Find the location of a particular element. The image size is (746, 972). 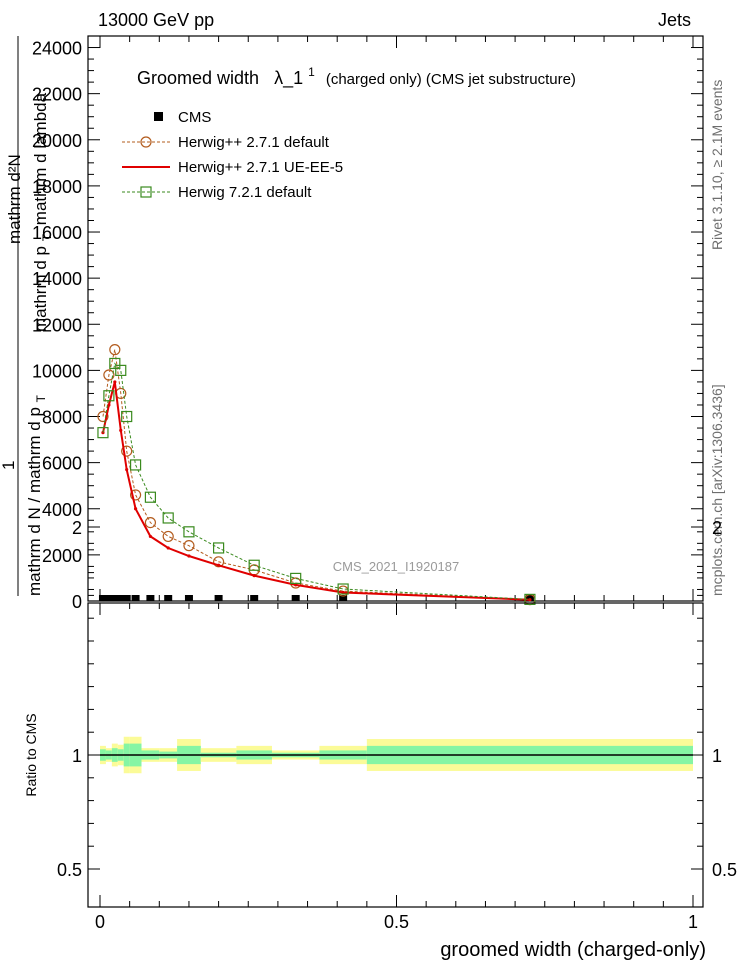

upper-y-tick-label: 0 is located at coordinates (77, 602).